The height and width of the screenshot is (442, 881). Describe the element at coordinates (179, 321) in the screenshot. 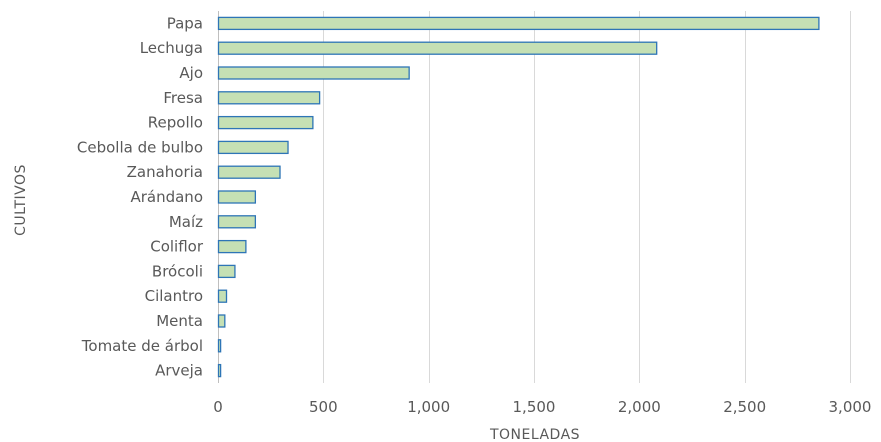

I see `category-label: Menta` at that location.